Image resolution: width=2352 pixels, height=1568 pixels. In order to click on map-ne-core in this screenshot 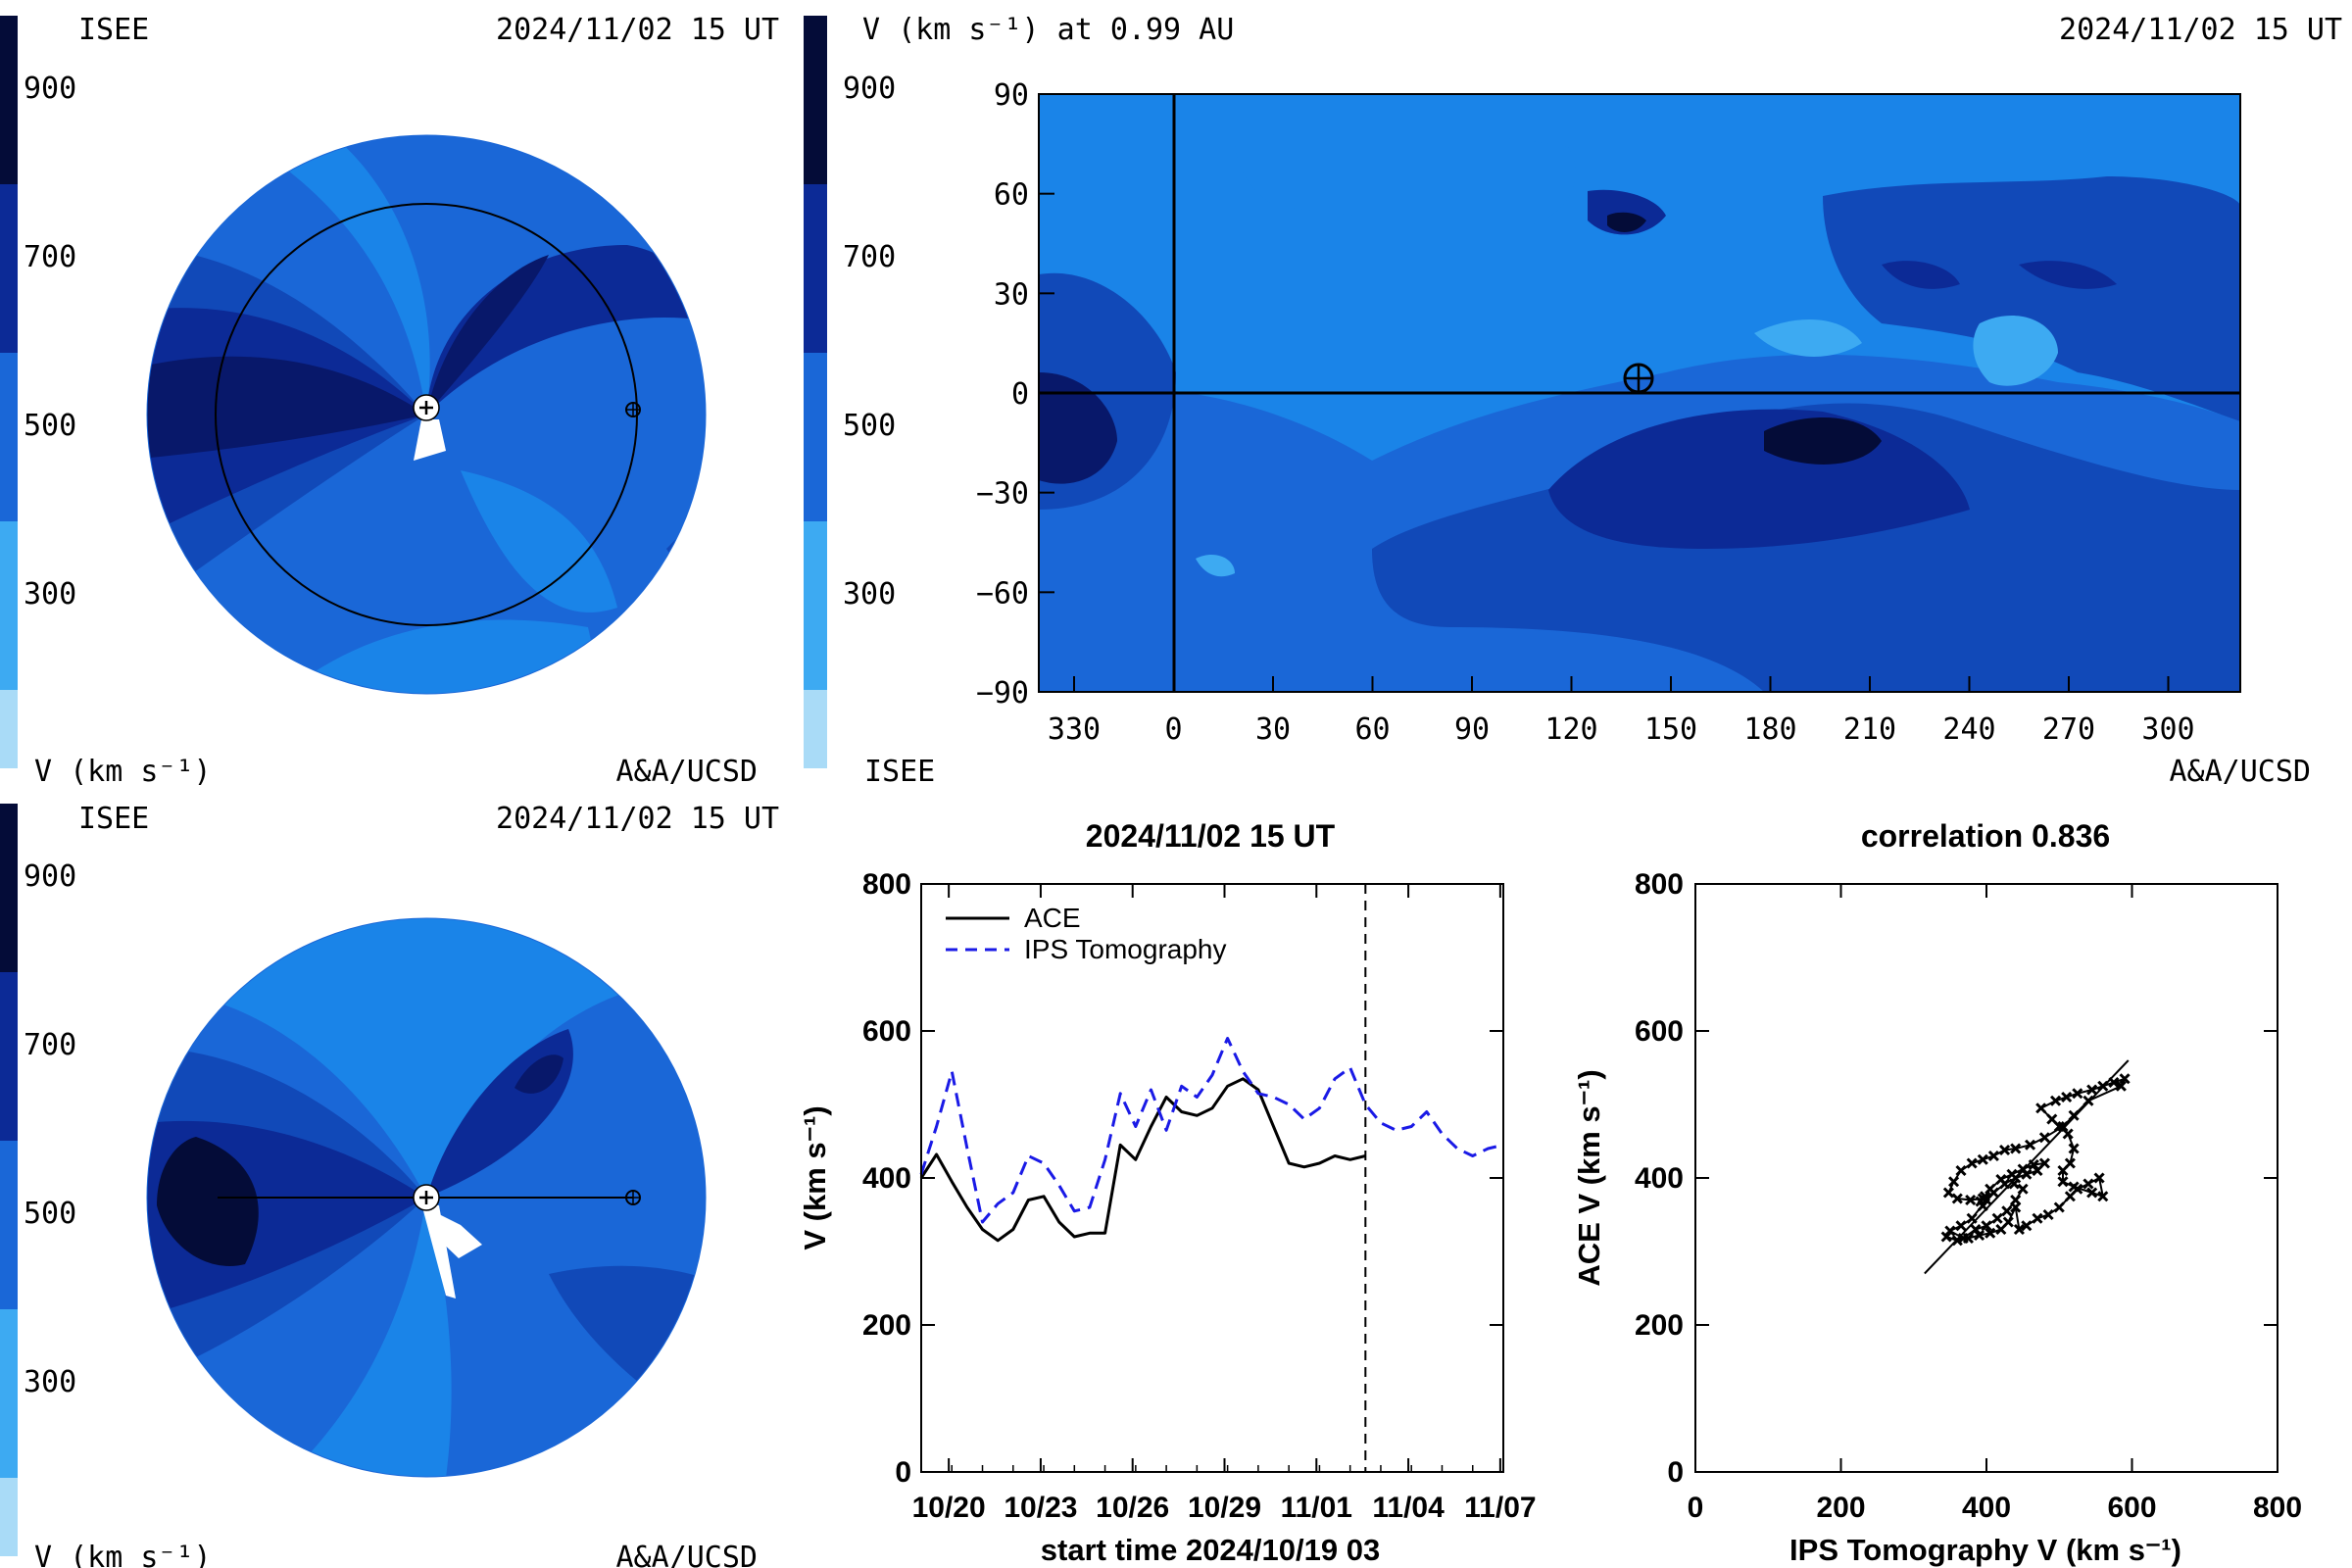, I will do `click(1921, 275)`.